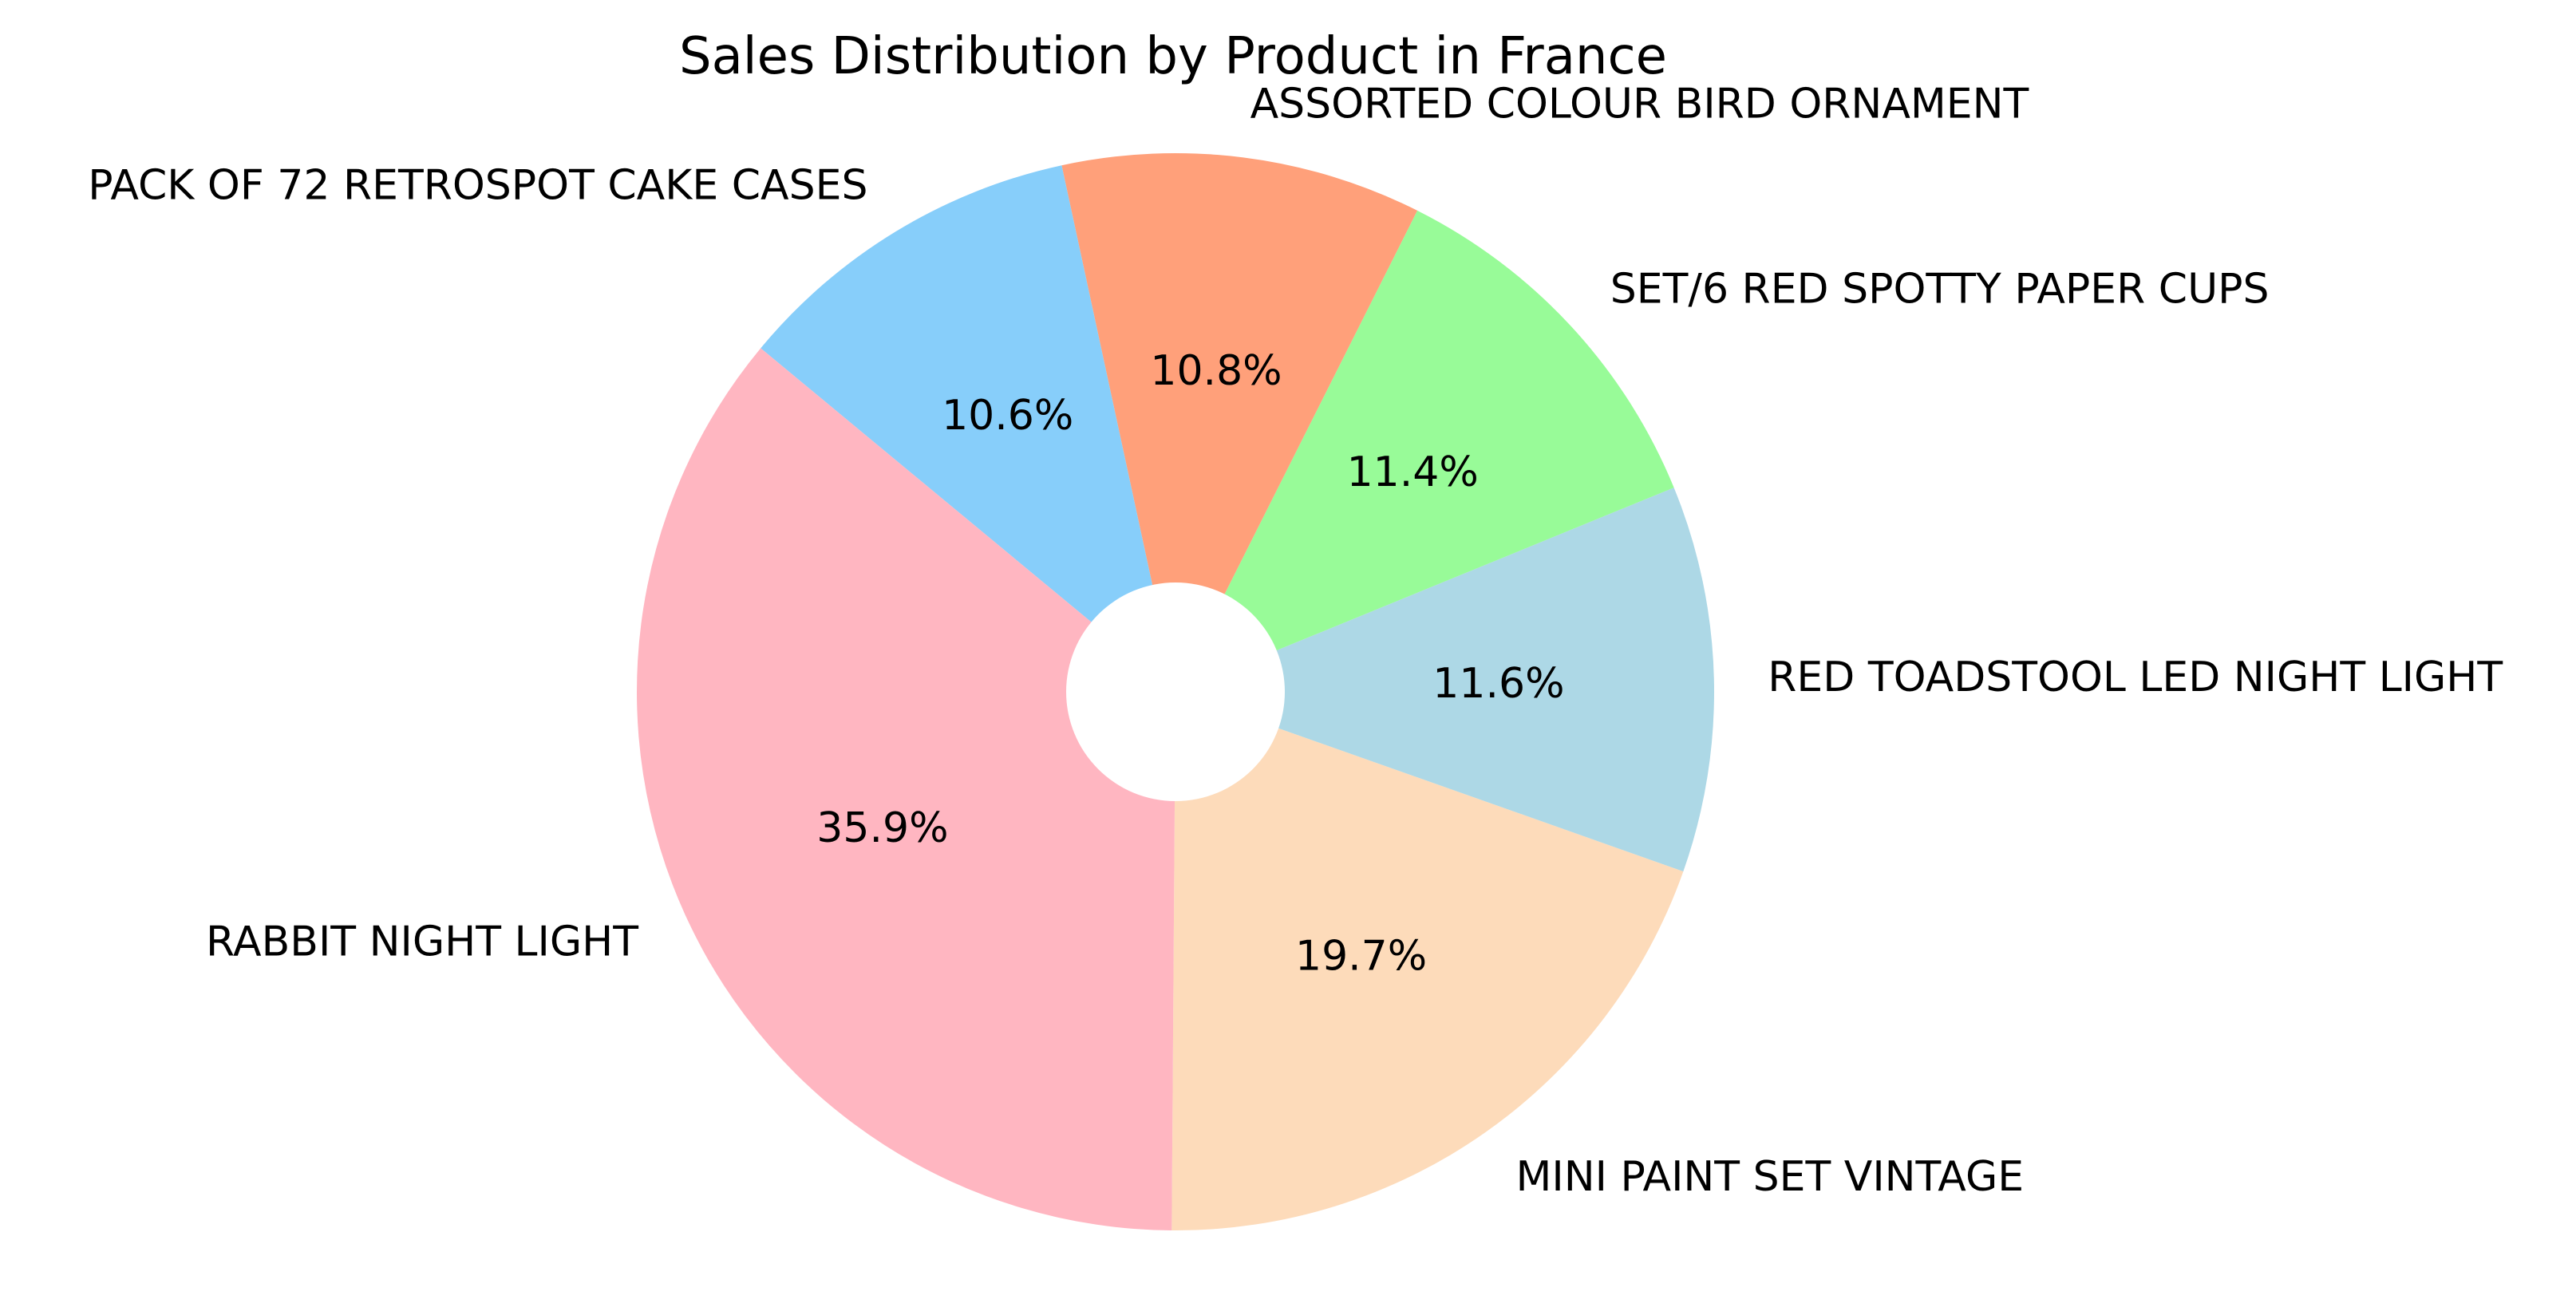 This screenshot has height=1311, width=2576. Describe the element at coordinates (1940, 290) in the screenshot. I see `category-label: SET/6 RED SPOTTY PAPER CUPS` at that location.